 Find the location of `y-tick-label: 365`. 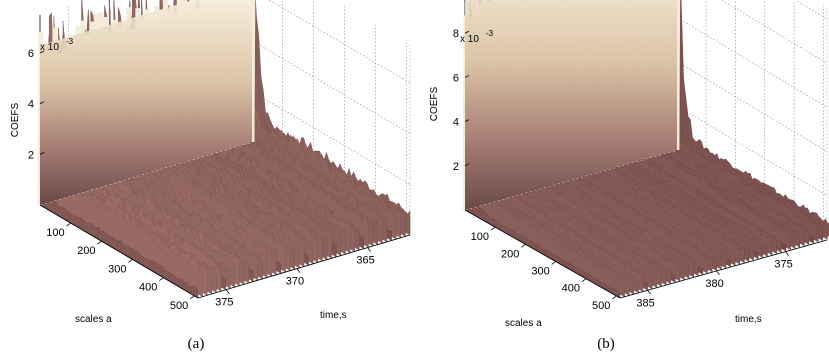

y-tick-label: 365 is located at coordinates (365, 261).